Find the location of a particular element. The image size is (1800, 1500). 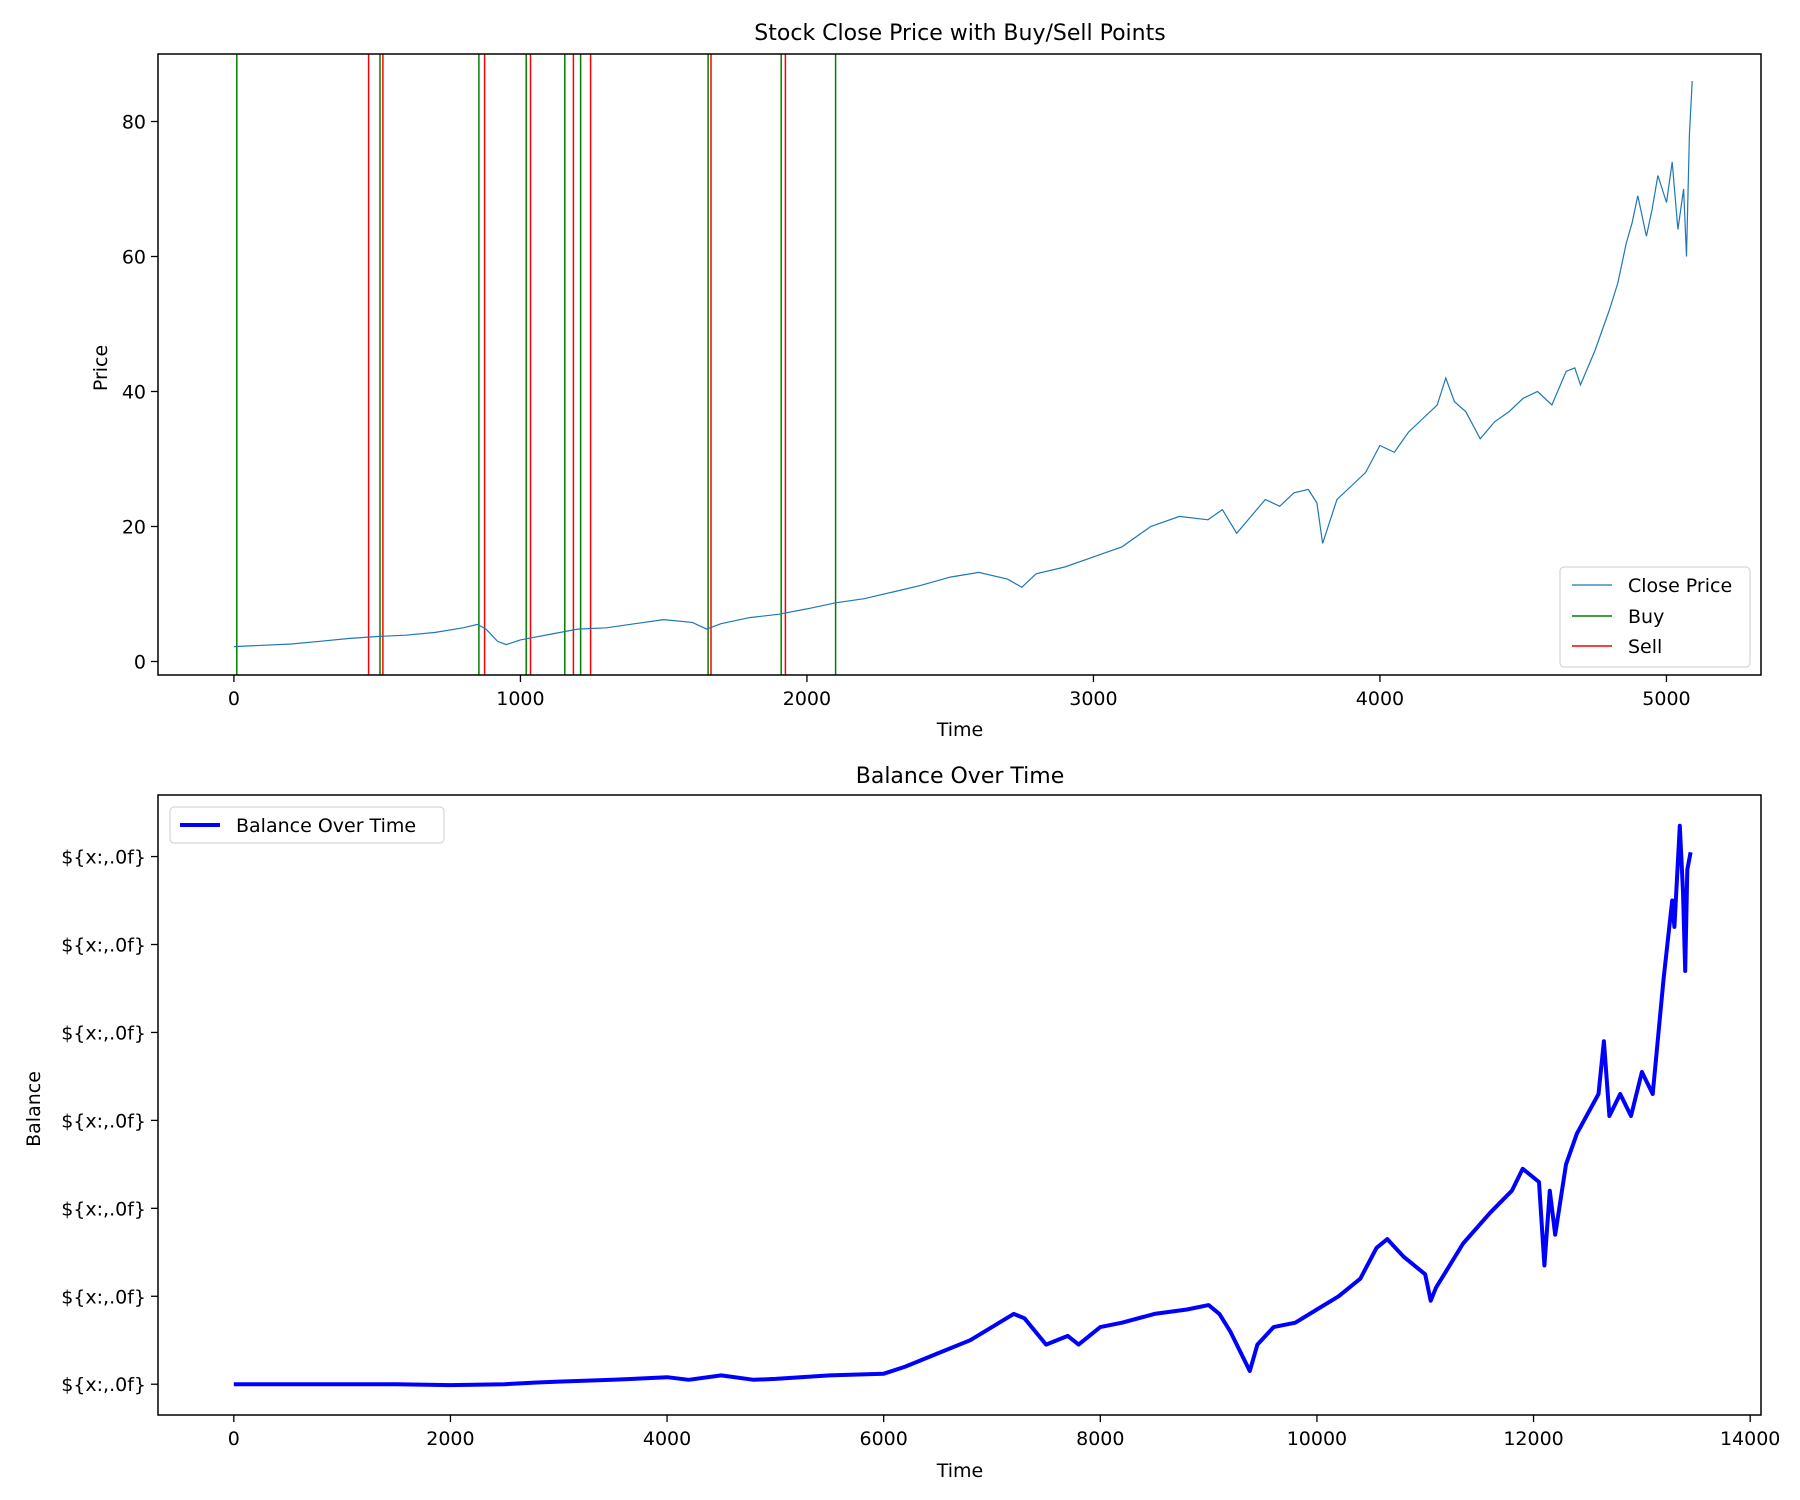

price-x-tick-label: 1000 is located at coordinates (520, 699).